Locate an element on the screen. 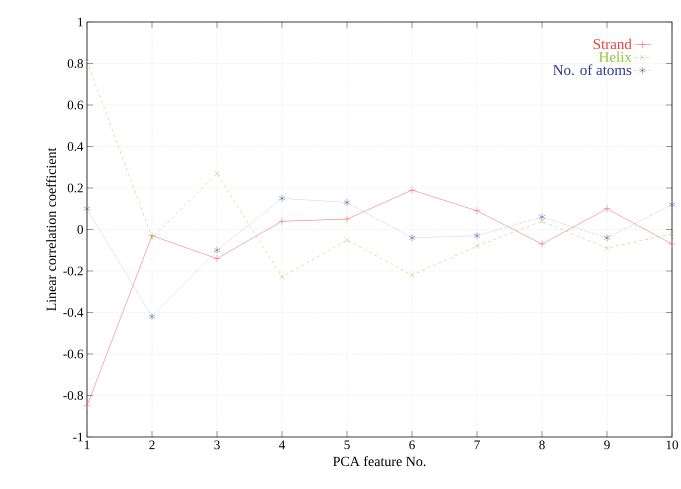 This screenshot has height=489, width=681. x-tick-label: 4 is located at coordinates (282, 445).